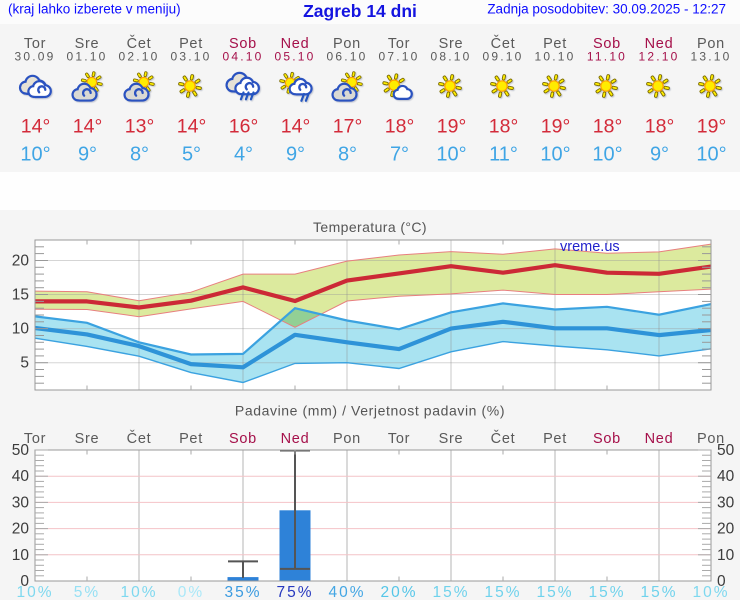  Describe the element at coordinates (607, 57) in the screenshot. I see `svg-text: 11.10` at that location.